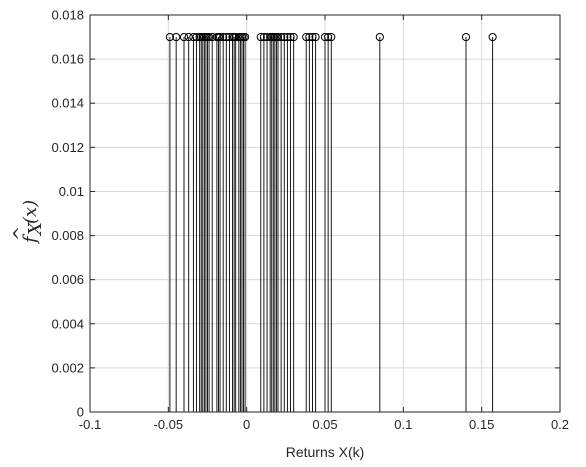 This screenshot has width=586, height=467. What do you see at coordinates (30, 212) in the screenshot?
I see `y-axis-title-argument: (x)` at bounding box center [30, 212].